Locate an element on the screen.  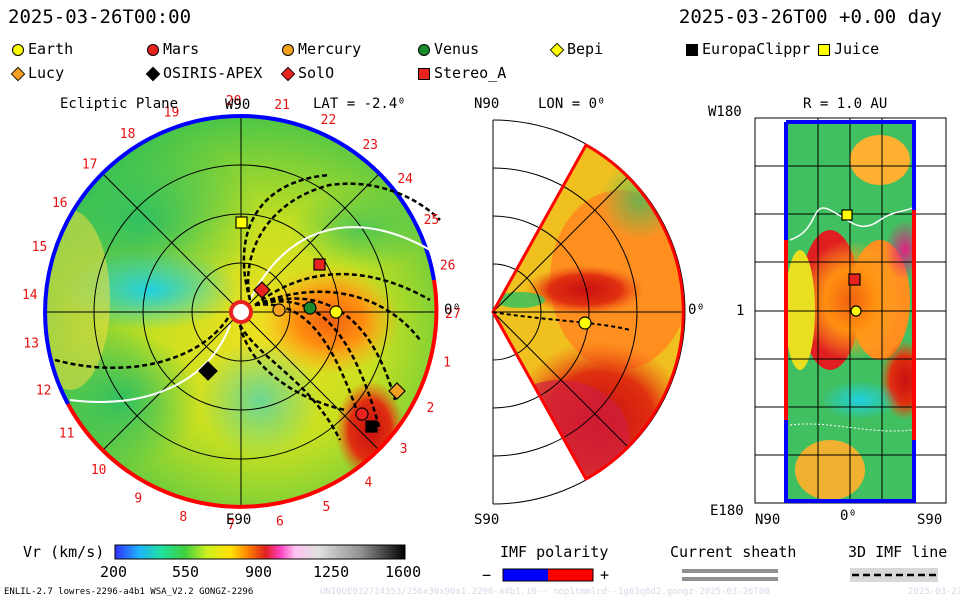
legend-label: Mars is located at coordinates (181, 49).